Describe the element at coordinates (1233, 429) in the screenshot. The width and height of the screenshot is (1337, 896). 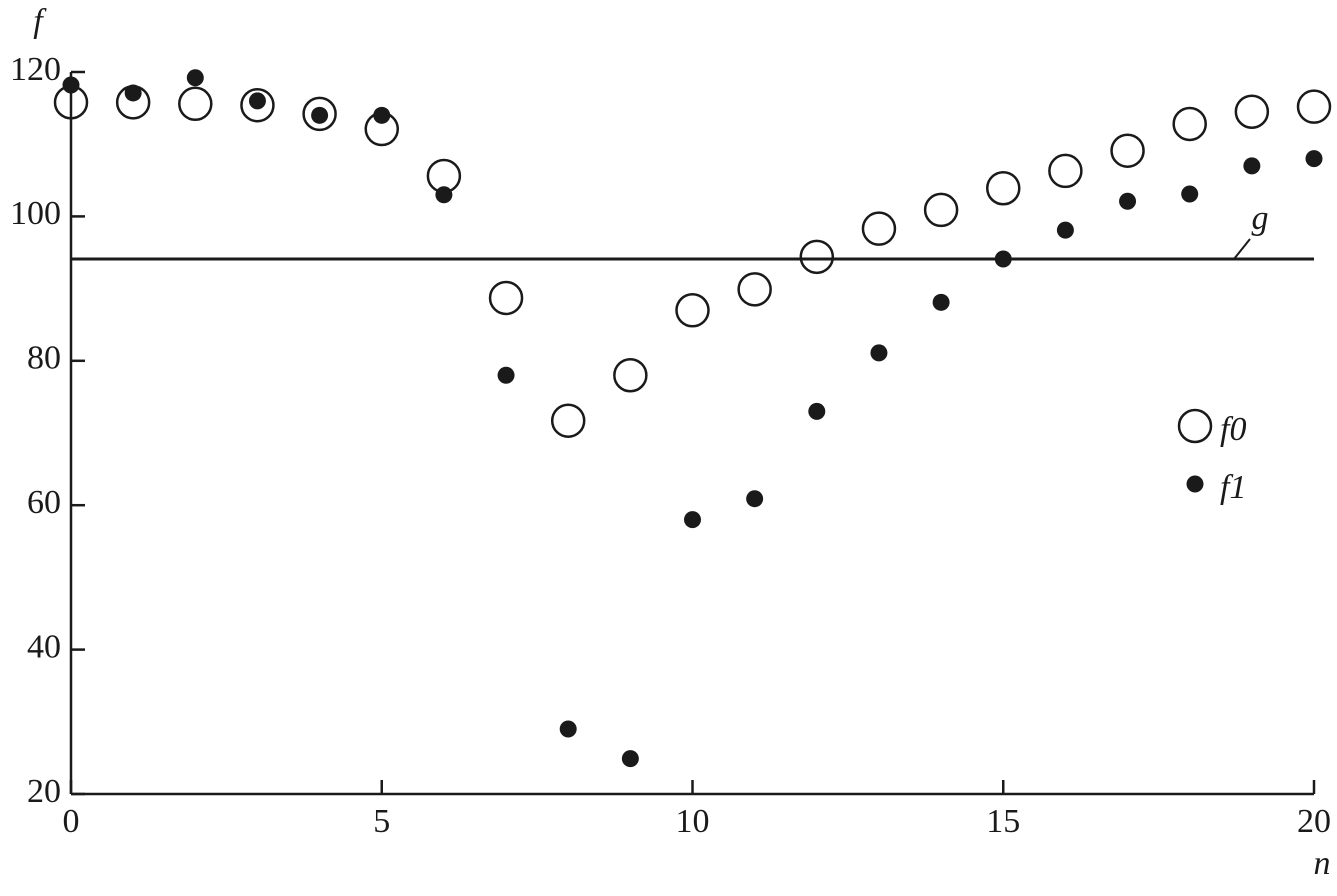
I see `legend-label: f0` at that location.